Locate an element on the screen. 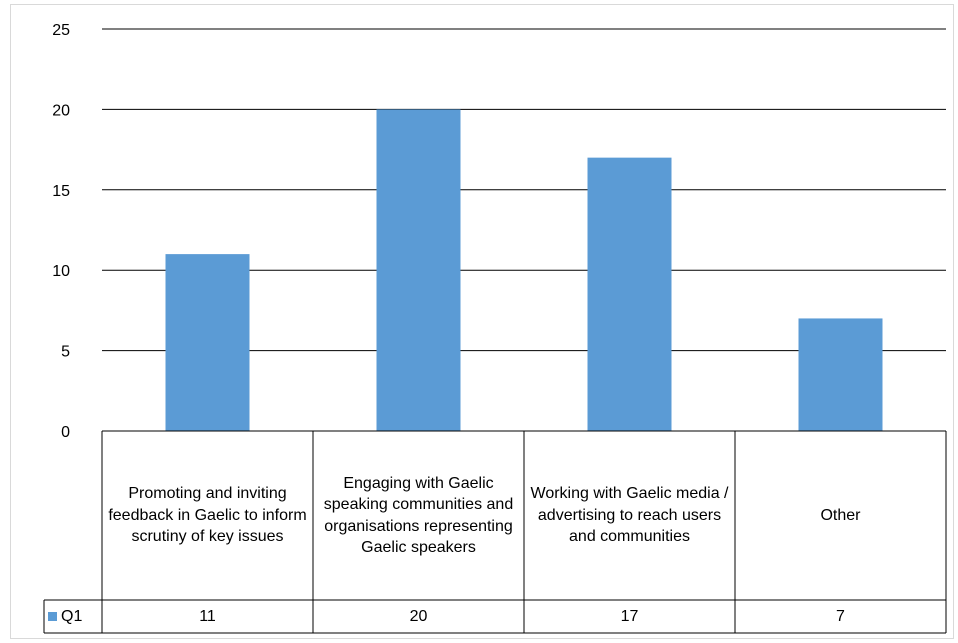 This screenshot has height=643, width=958. y-tick-label: 0 is located at coordinates (65, 432).